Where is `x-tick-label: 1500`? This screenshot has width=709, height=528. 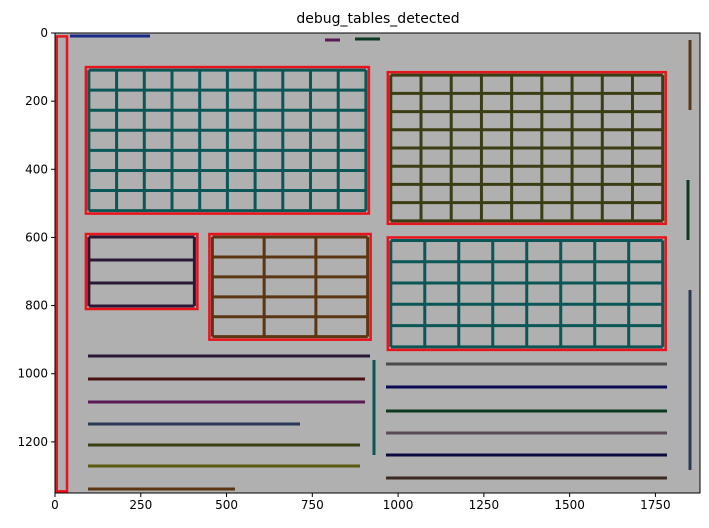 x-tick-label: 1500 is located at coordinates (569, 505).